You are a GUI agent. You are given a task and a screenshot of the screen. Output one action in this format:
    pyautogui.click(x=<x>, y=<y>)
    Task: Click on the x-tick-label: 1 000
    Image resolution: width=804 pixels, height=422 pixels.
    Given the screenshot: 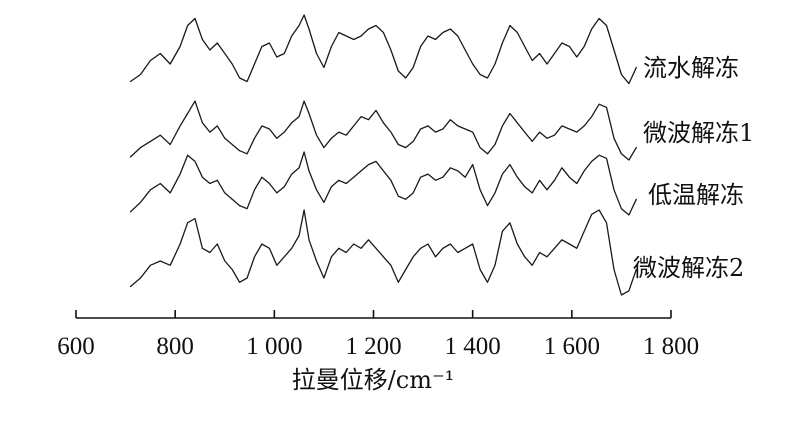 What is the action you would take?
    pyautogui.click(x=274, y=346)
    